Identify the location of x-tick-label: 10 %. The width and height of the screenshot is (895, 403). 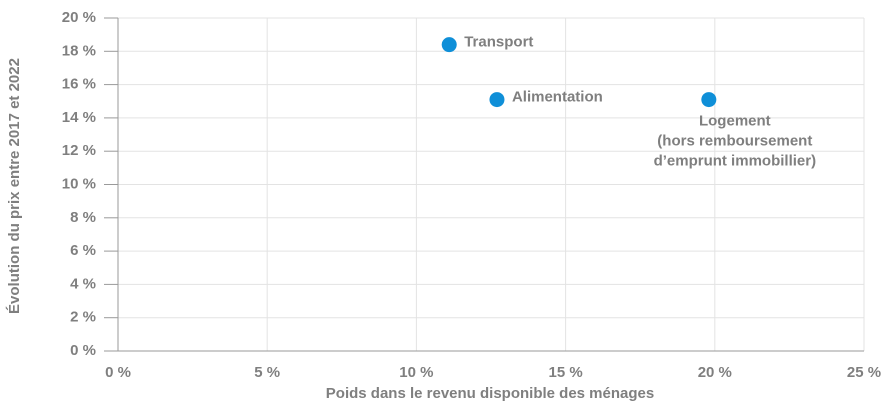
(416, 372).